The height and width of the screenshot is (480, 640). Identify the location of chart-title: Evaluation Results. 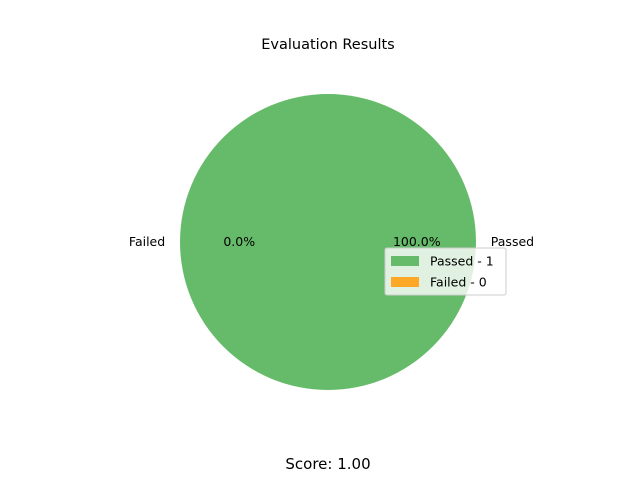
(327, 45).